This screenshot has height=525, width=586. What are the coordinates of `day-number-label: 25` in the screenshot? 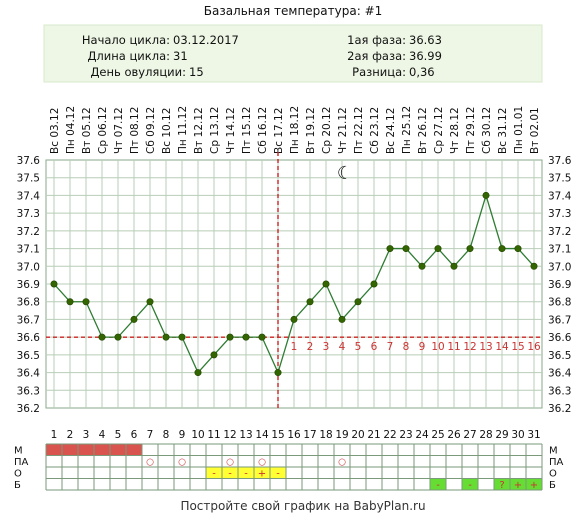 It's located at (437, 435).